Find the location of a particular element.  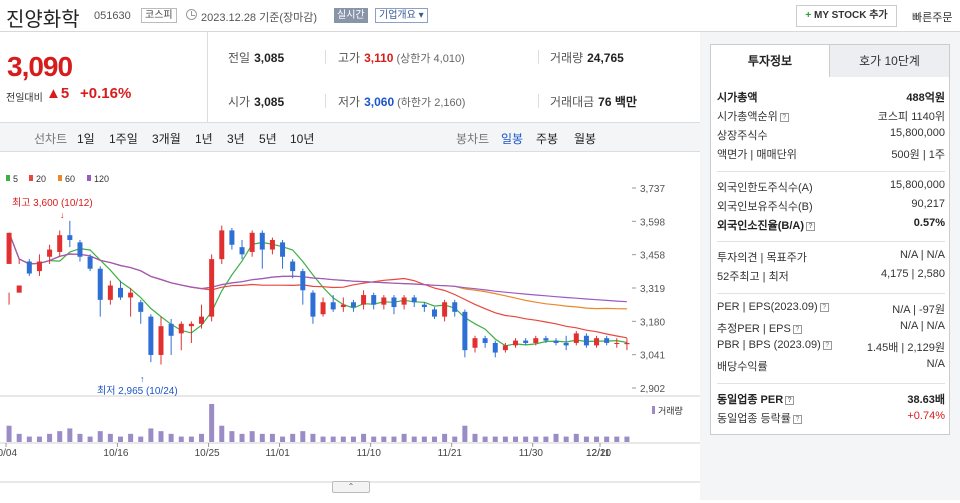

info-row: 시가총액 488억원 is located at coordinates (831, 98).